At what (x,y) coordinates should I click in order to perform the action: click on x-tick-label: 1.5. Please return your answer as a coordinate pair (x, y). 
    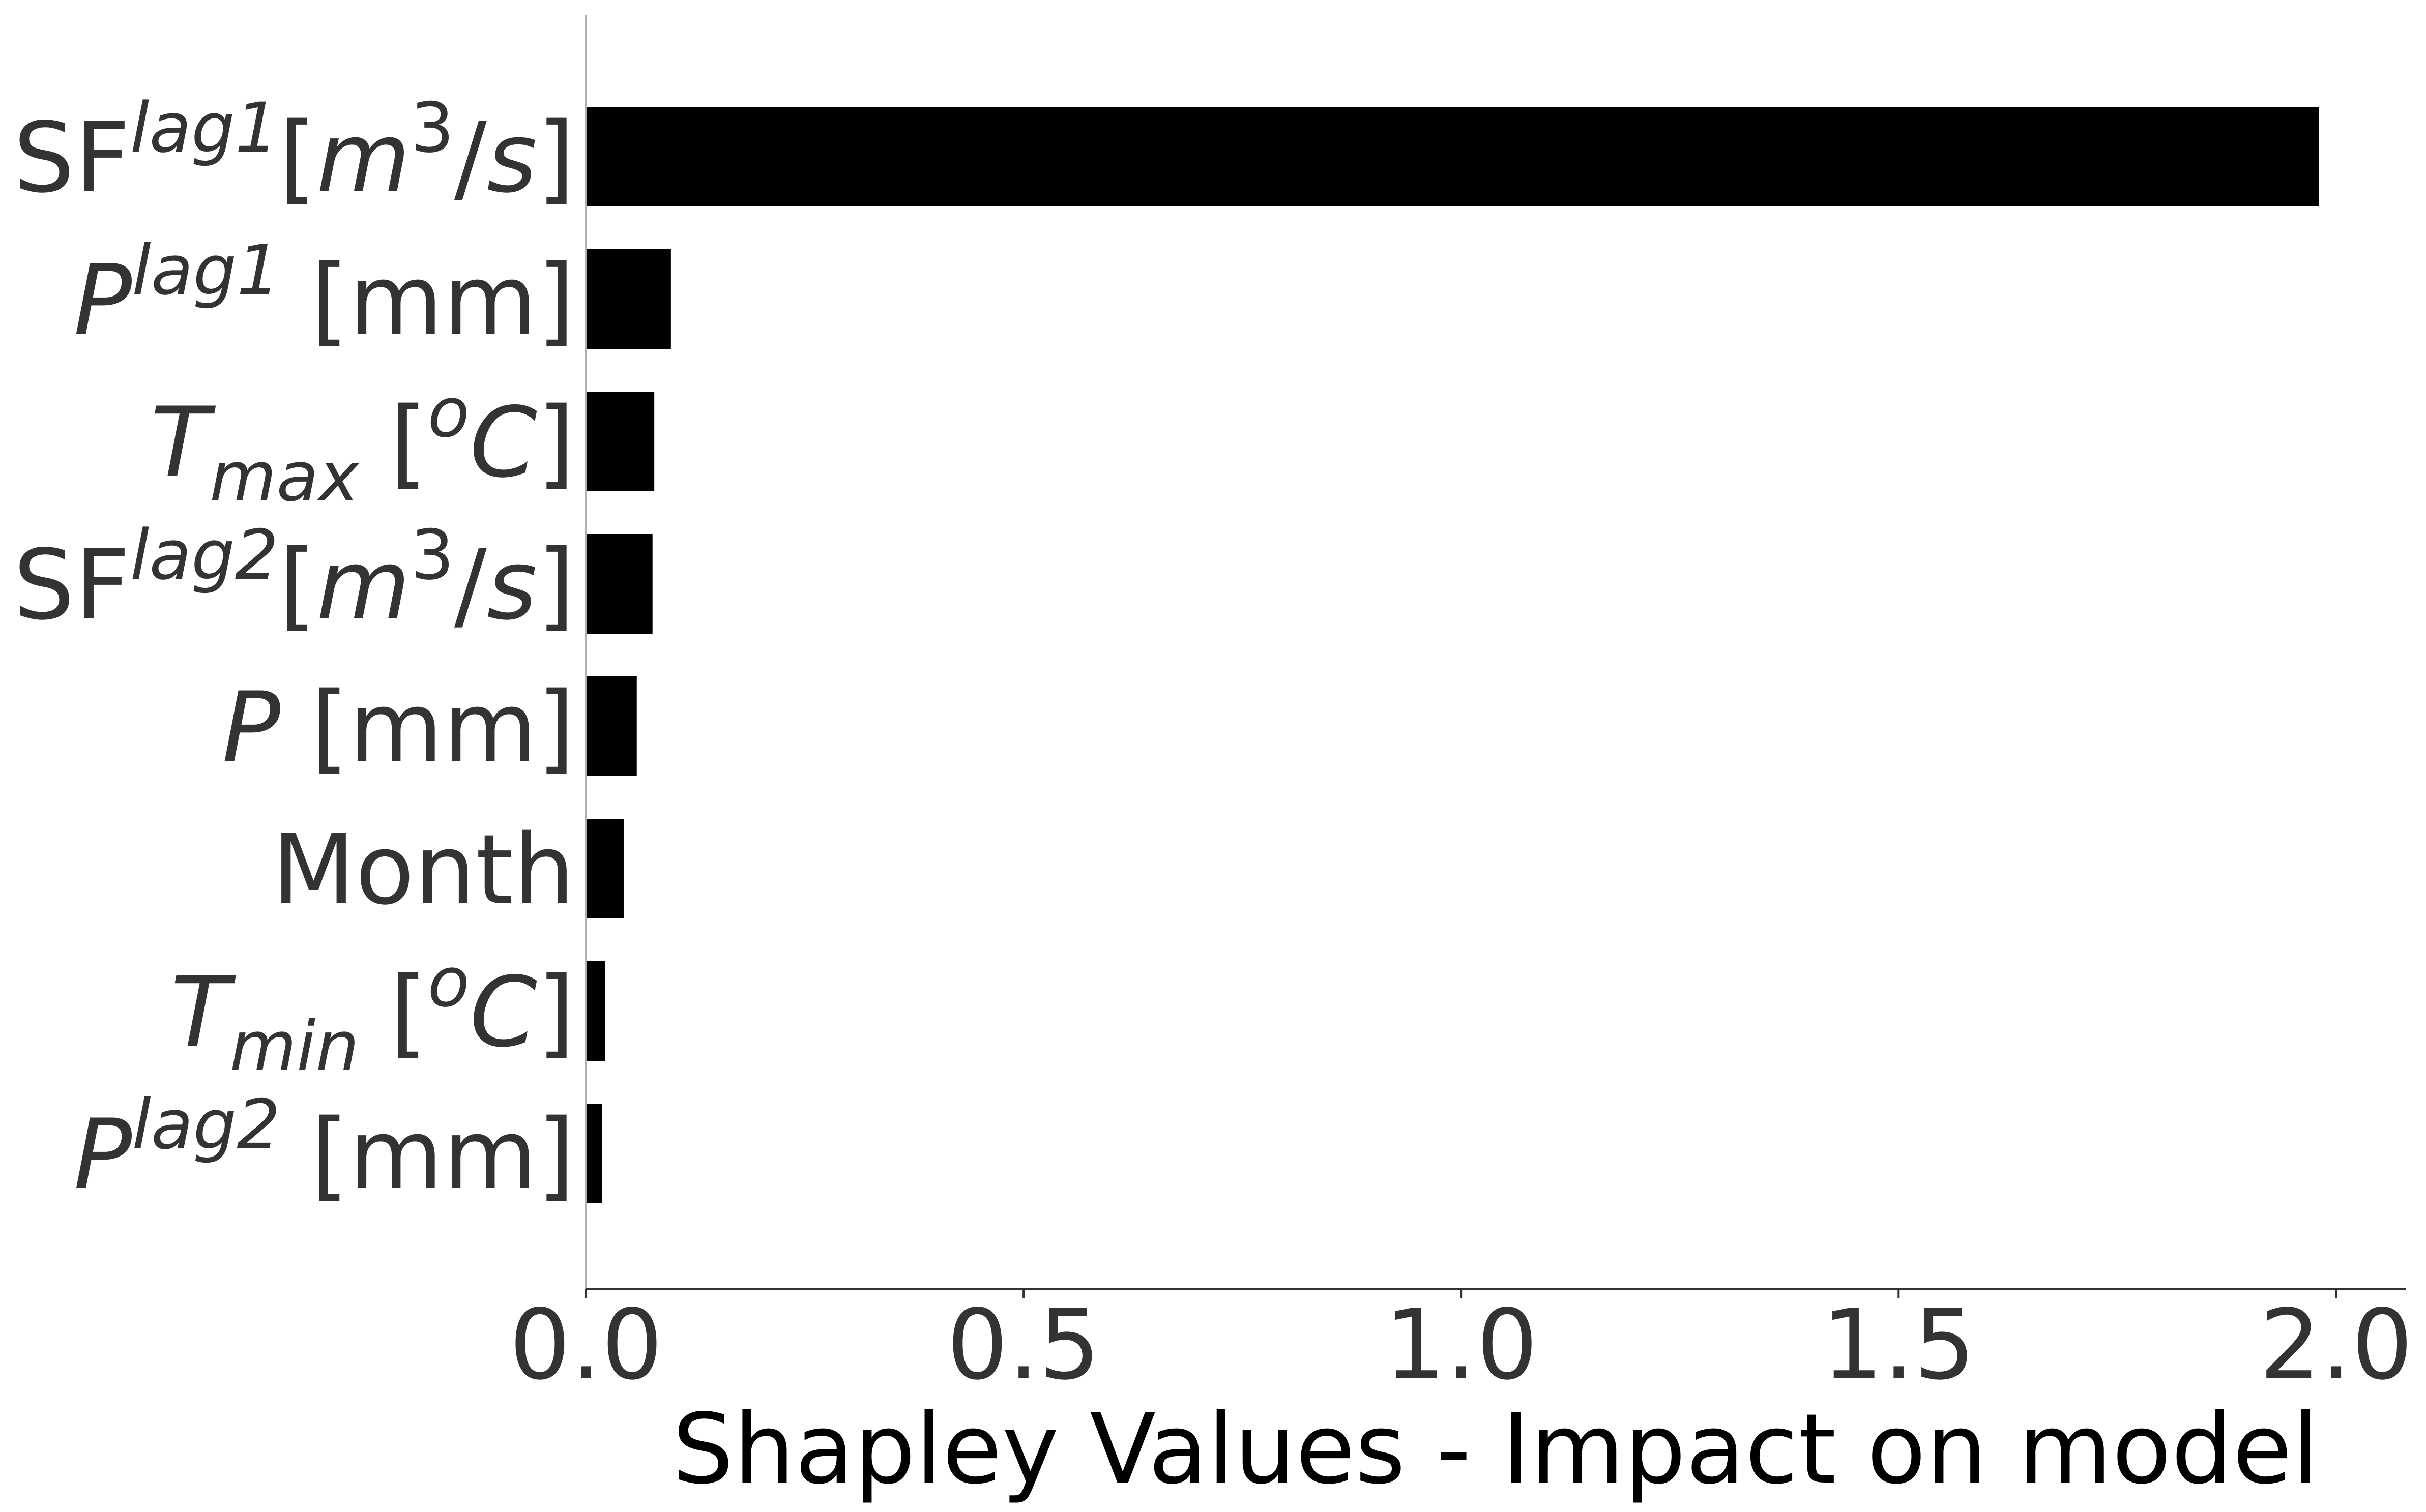
    Looking at the image, I should click on (1899, 1345).